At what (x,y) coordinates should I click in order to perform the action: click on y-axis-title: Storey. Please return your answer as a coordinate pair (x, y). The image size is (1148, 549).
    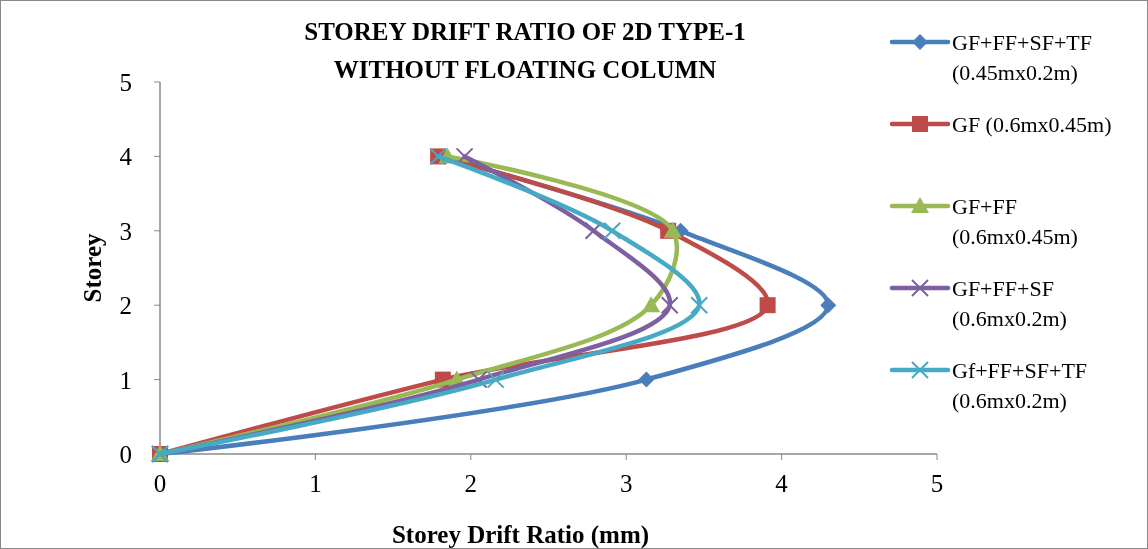
    Looking at the image, I should click on (92, 268).